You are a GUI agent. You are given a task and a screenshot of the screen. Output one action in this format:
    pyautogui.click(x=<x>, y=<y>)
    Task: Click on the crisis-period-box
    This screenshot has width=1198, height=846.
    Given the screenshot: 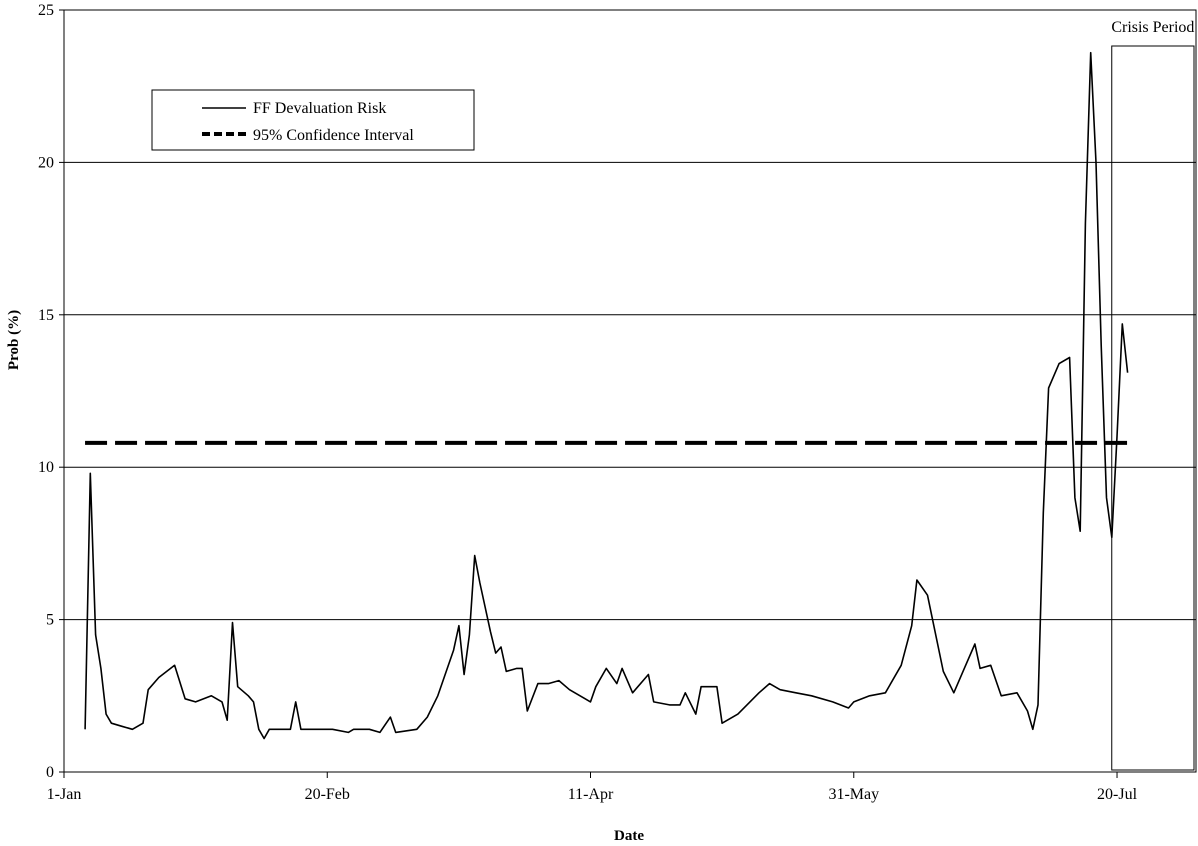 What is the action you would take?
    pyautogui.click(x=1153, y=408)
    